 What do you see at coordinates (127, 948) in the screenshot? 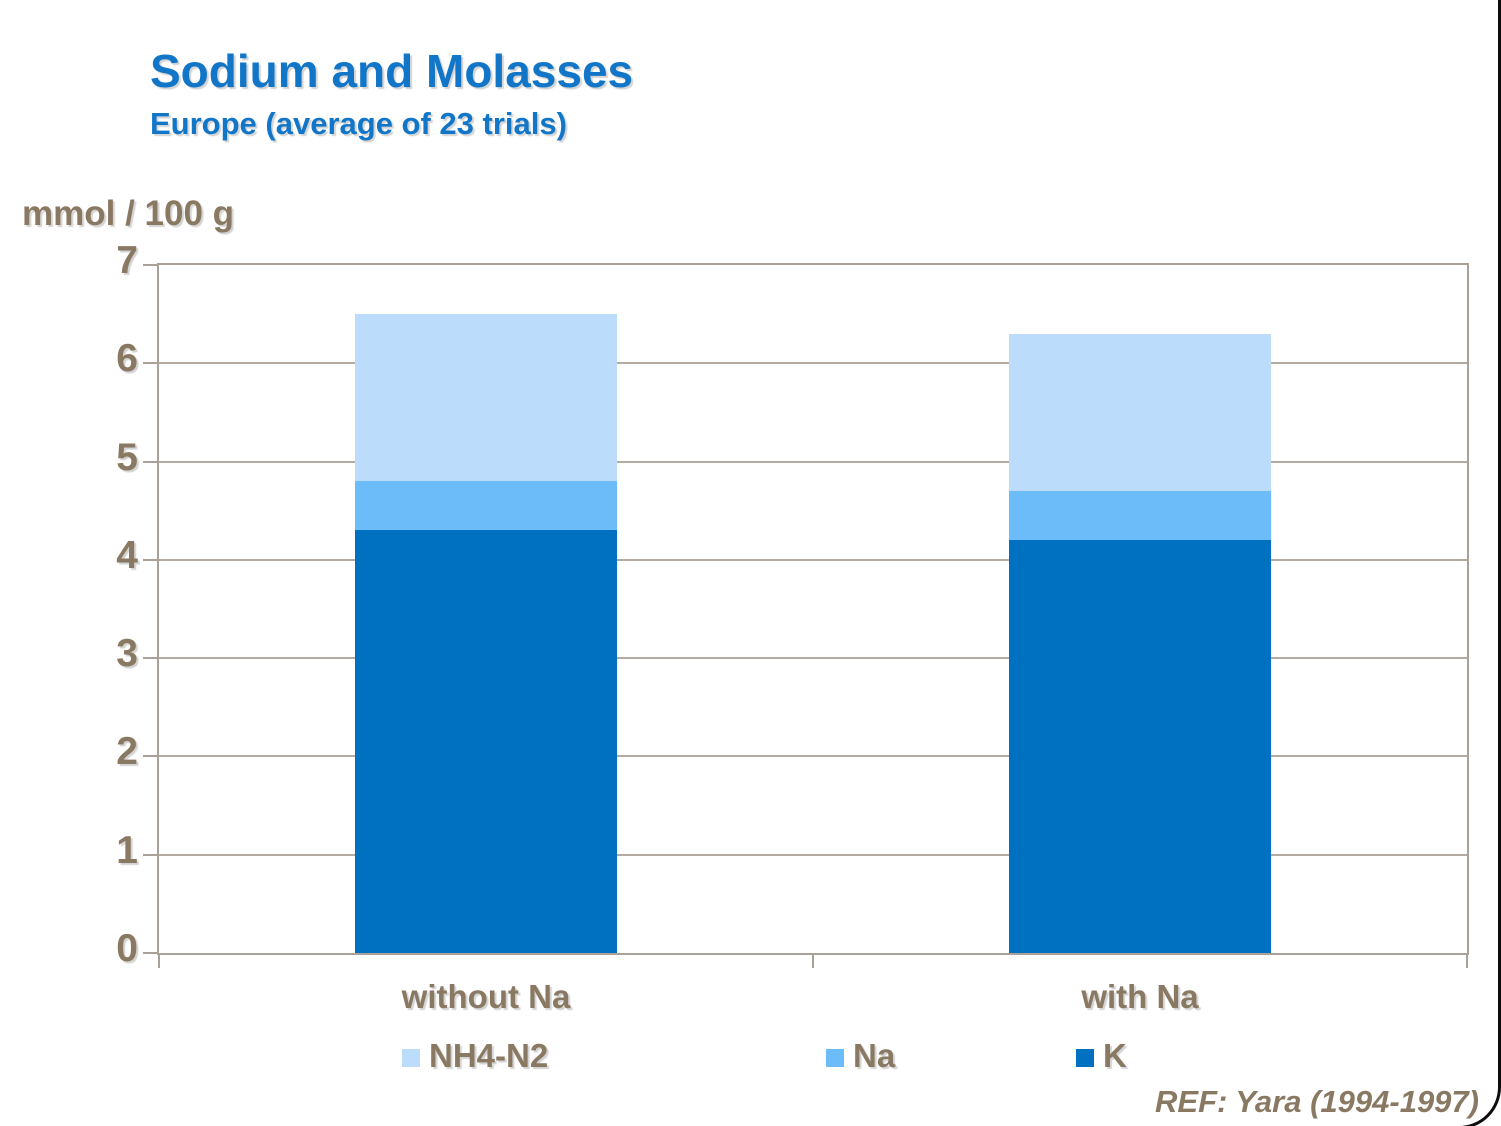
I see `y-tick-label-0: 0` at bounding box center [127, 948].